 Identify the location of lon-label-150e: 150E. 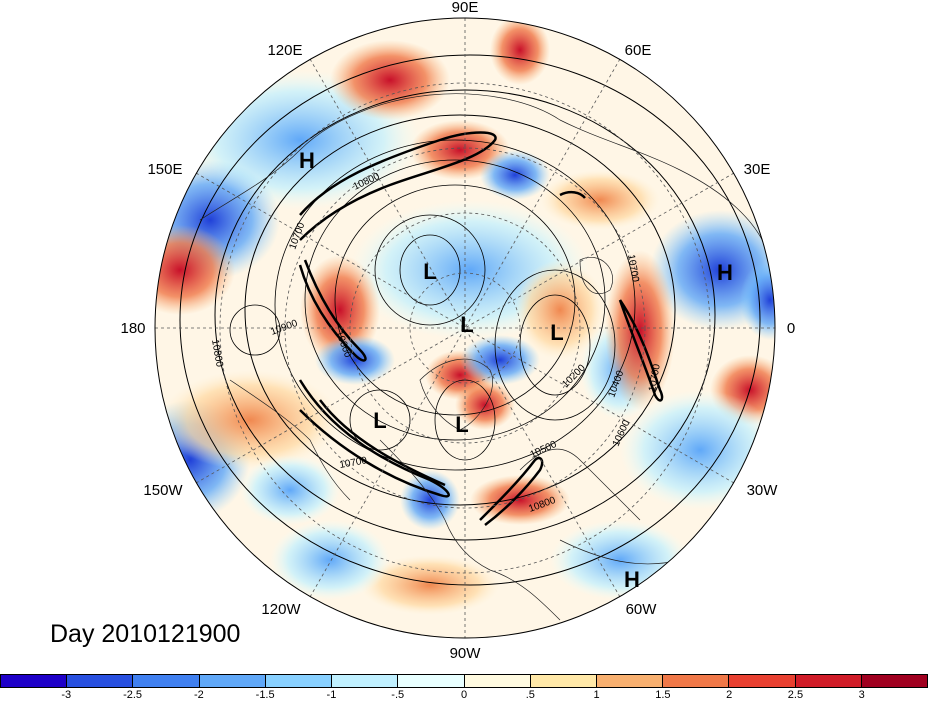
(164, 169).